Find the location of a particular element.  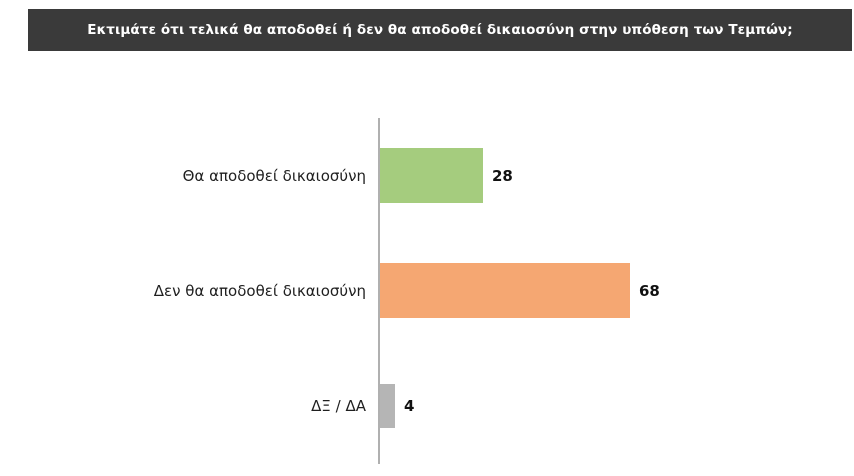

bar-justice-not-served is located at coordinates (505, 291).